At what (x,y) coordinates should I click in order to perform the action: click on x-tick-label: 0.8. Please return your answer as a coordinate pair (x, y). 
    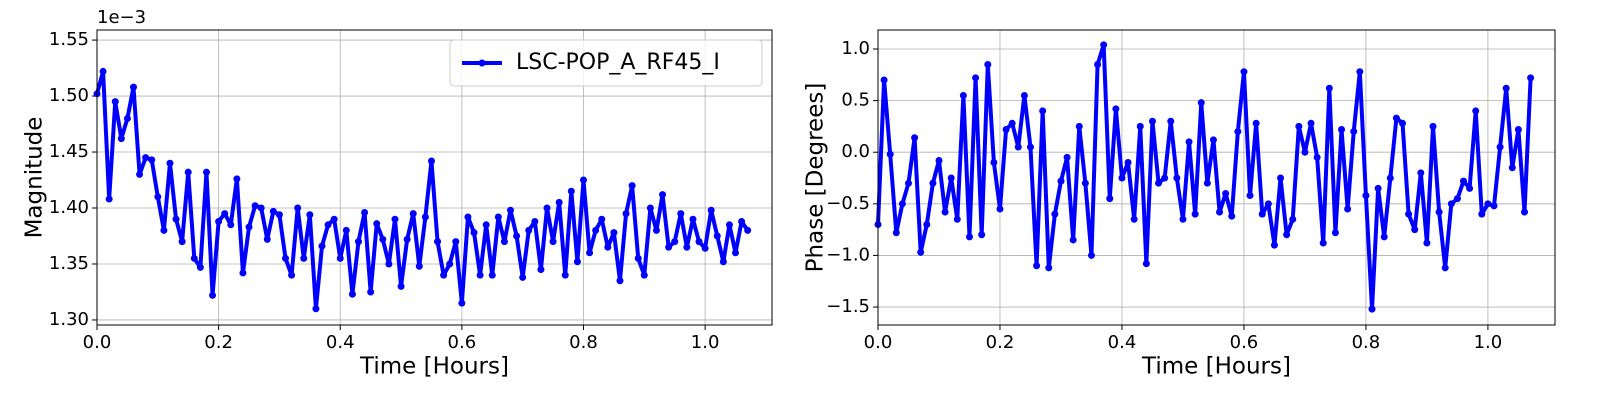
    Looking at the image, I should click on (583, 342).